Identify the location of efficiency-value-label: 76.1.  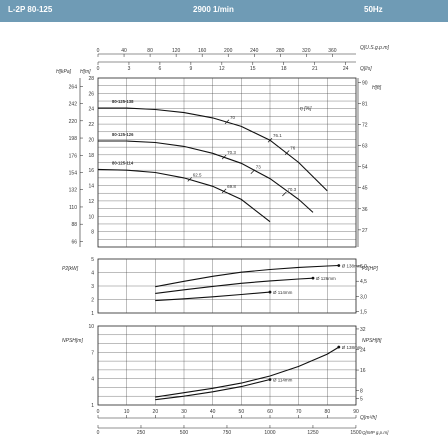
(277, 135).